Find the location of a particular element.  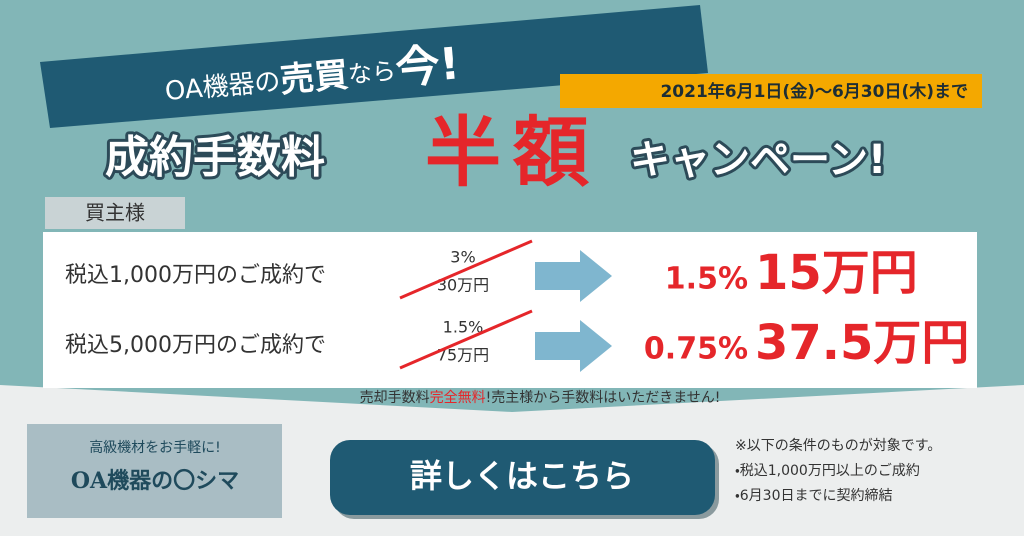

logo-name: OA機器の〇シマ is located at coordinates (155, 481).